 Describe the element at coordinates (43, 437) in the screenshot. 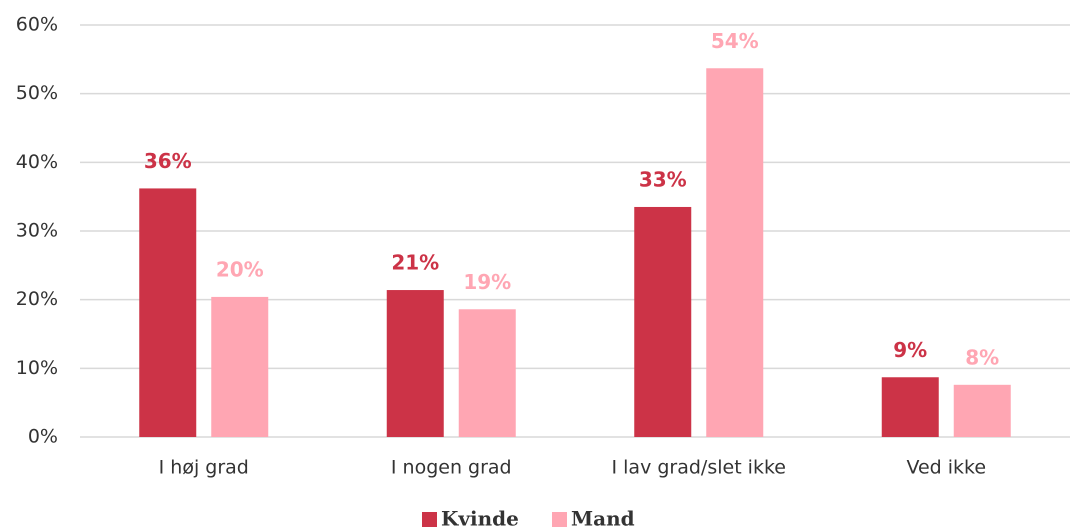

I see `y-tick-label: 0%` at that location.